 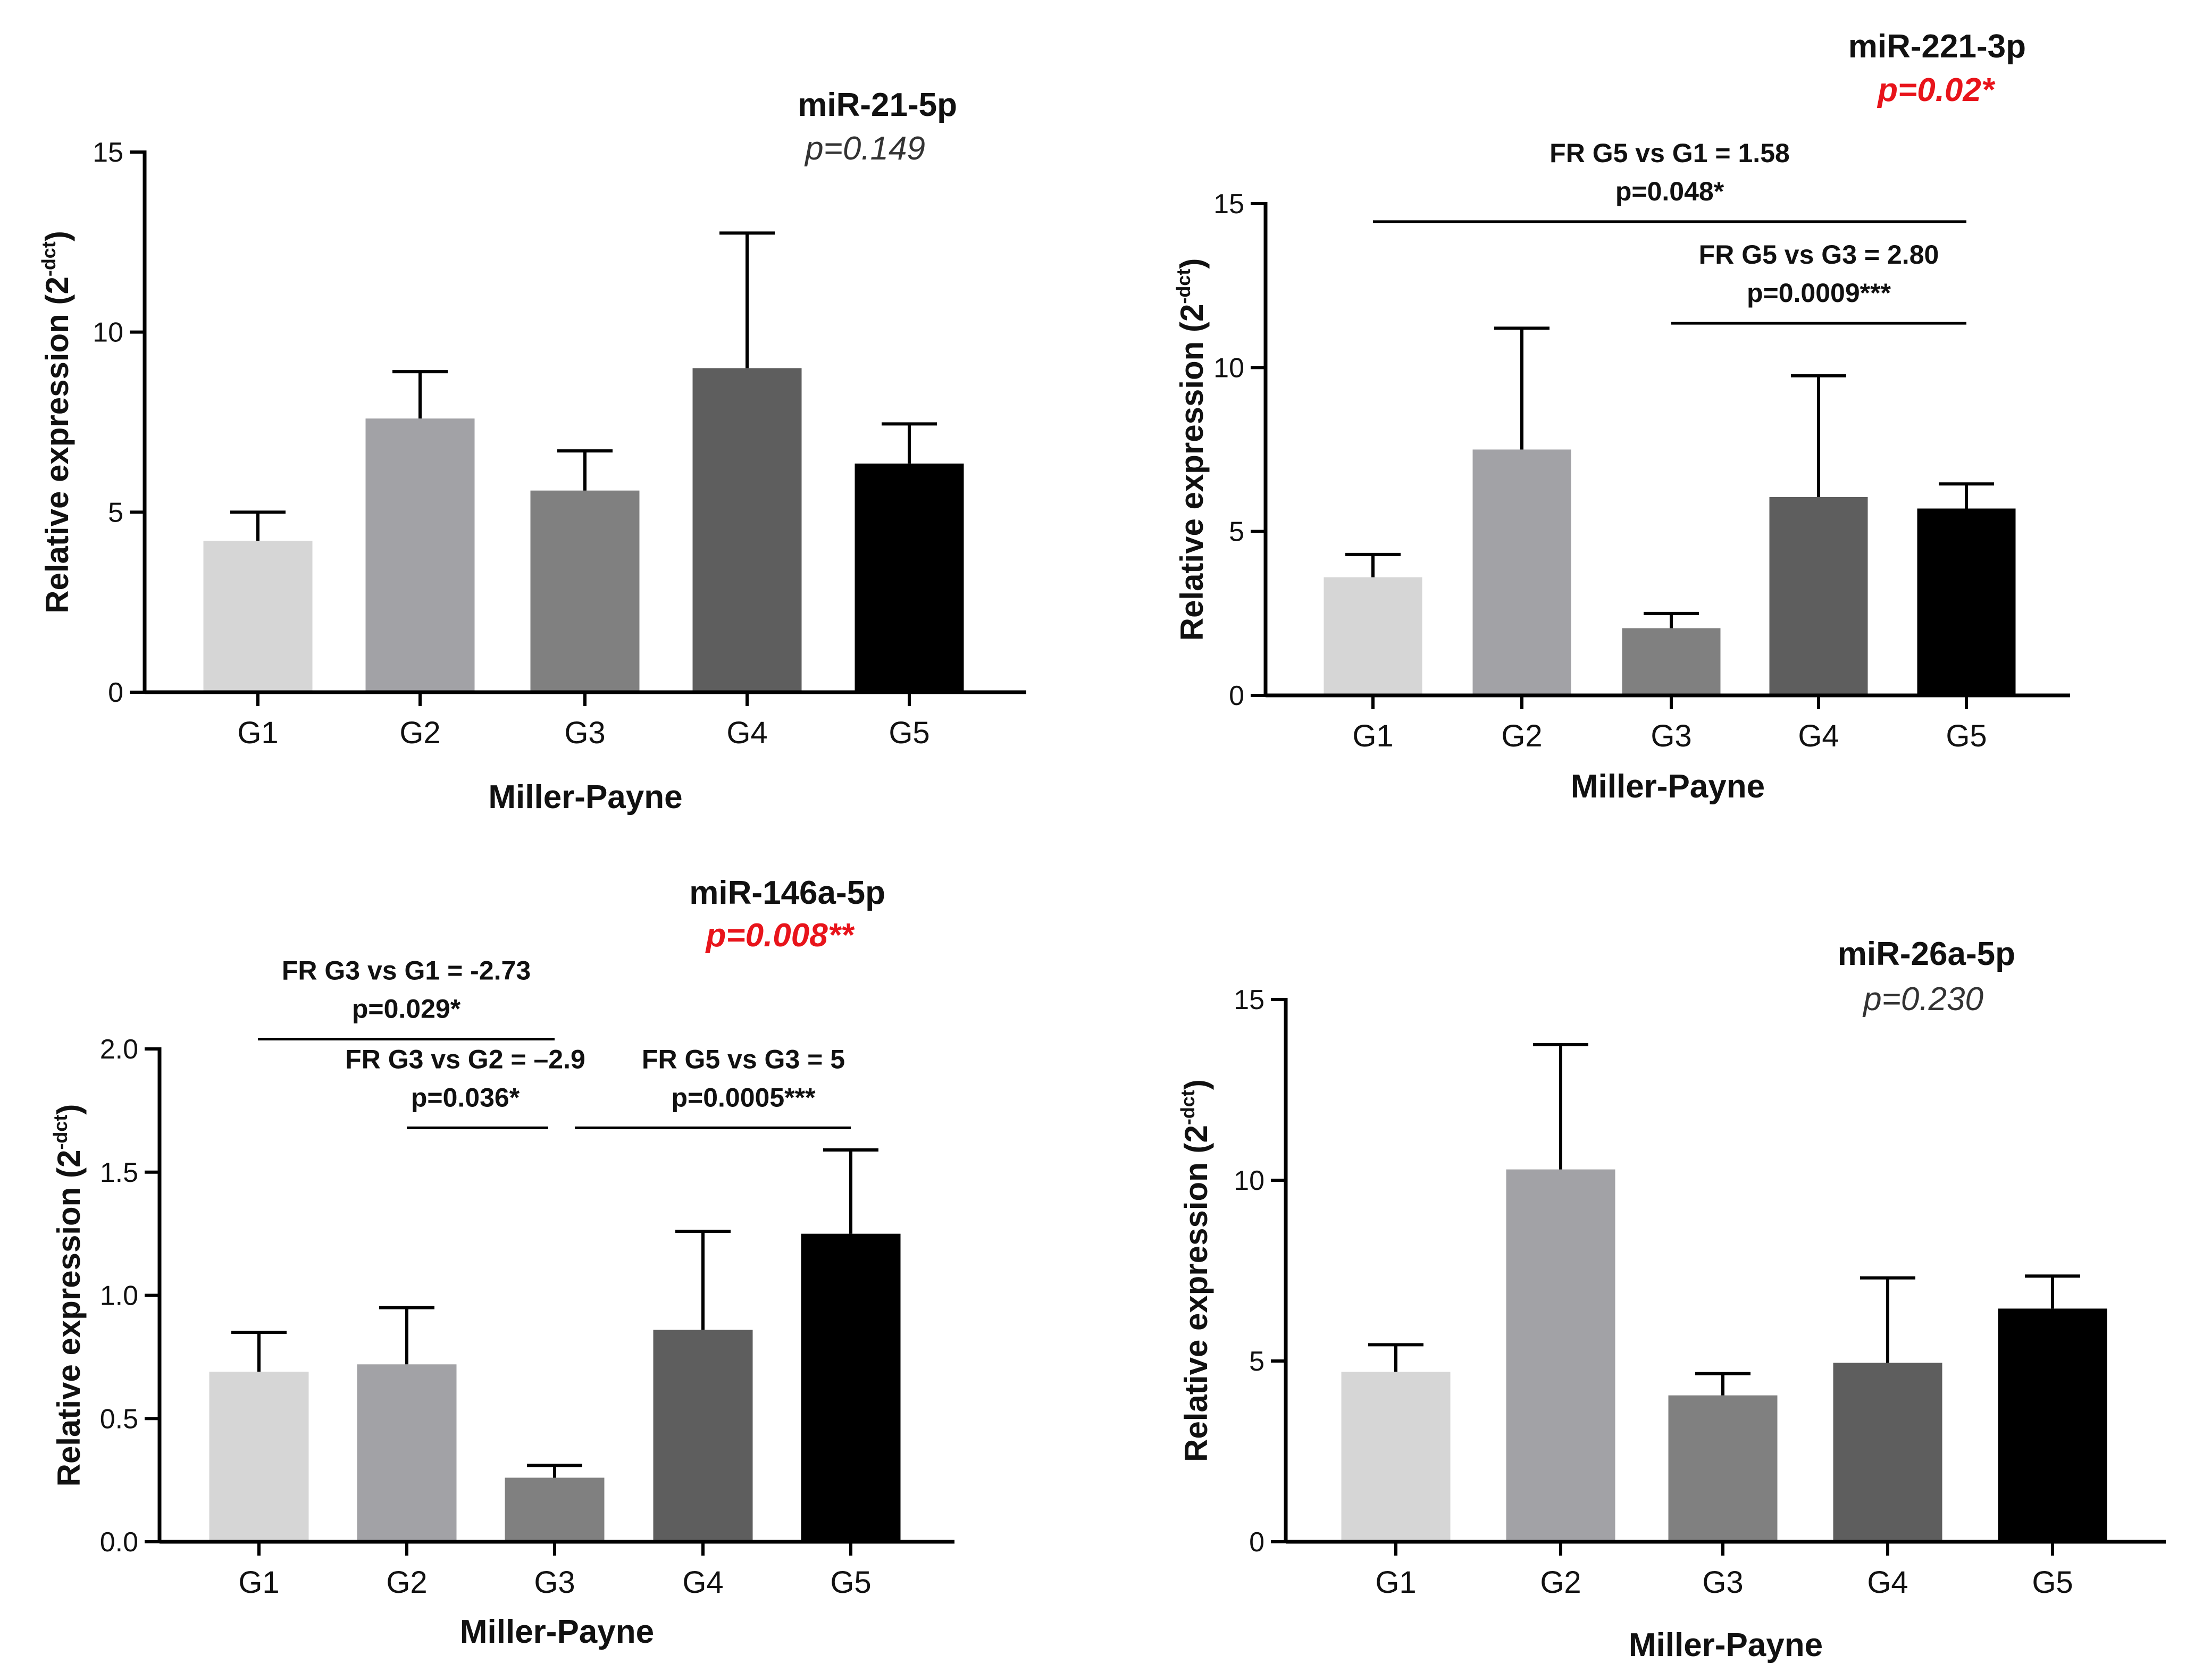 I want to click on chart-title: miR-221-3p, so click(x=1937, y=46).